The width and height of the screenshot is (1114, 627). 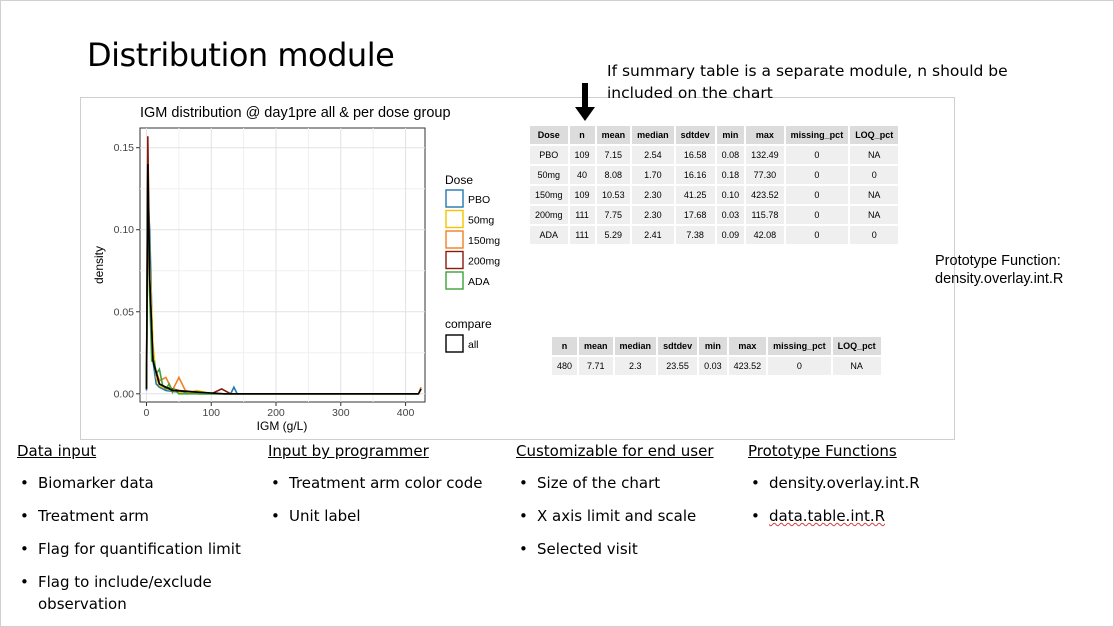 What do you see at coordinates (282, 426) in the screenshot?
I see `x-axis-label: IGM (g/L)` at bounding box center [282, 426].